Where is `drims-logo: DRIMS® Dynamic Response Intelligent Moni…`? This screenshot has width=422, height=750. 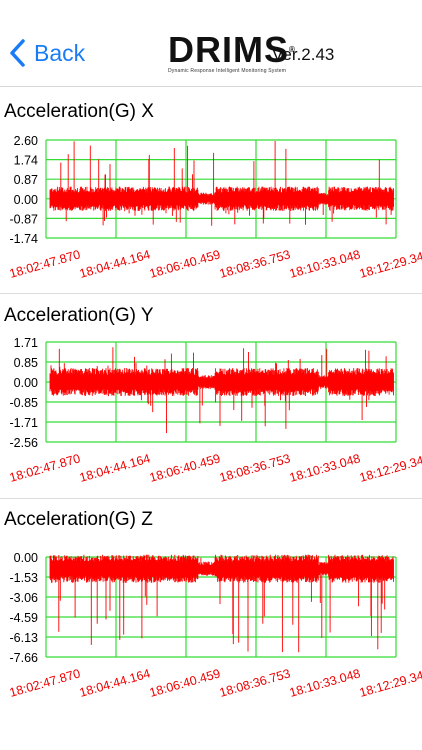 drims-logo: DRIMS® Dynamic Response Intelligent Moni… is located at coordinates (232, 52).